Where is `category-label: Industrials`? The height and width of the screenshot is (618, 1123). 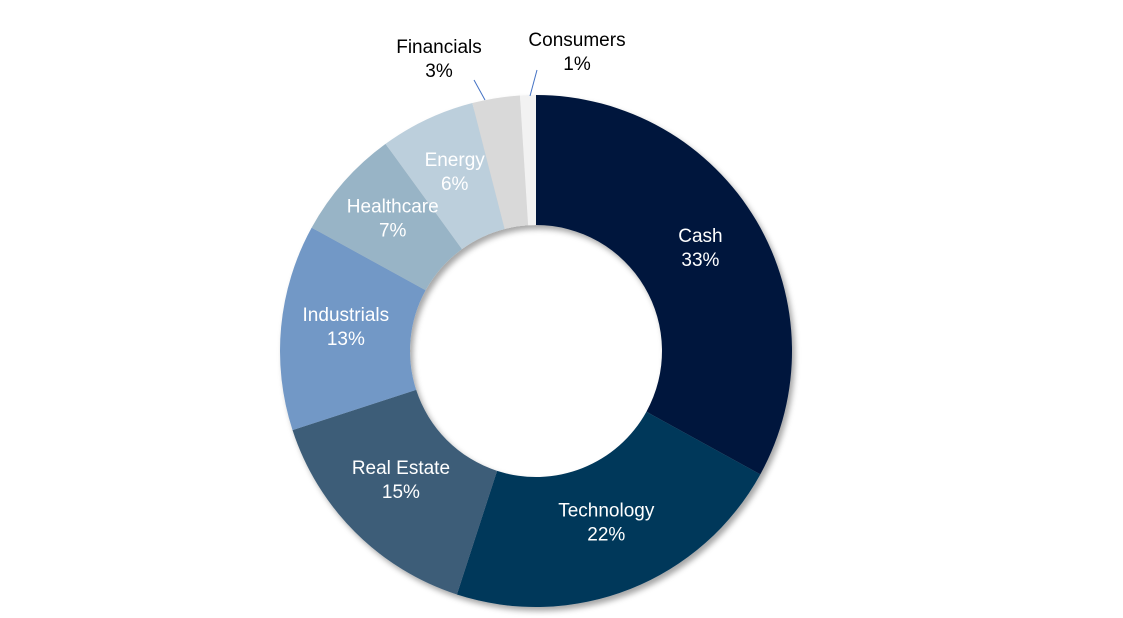
category-label: Industrials is located at coordinates (346, 315).